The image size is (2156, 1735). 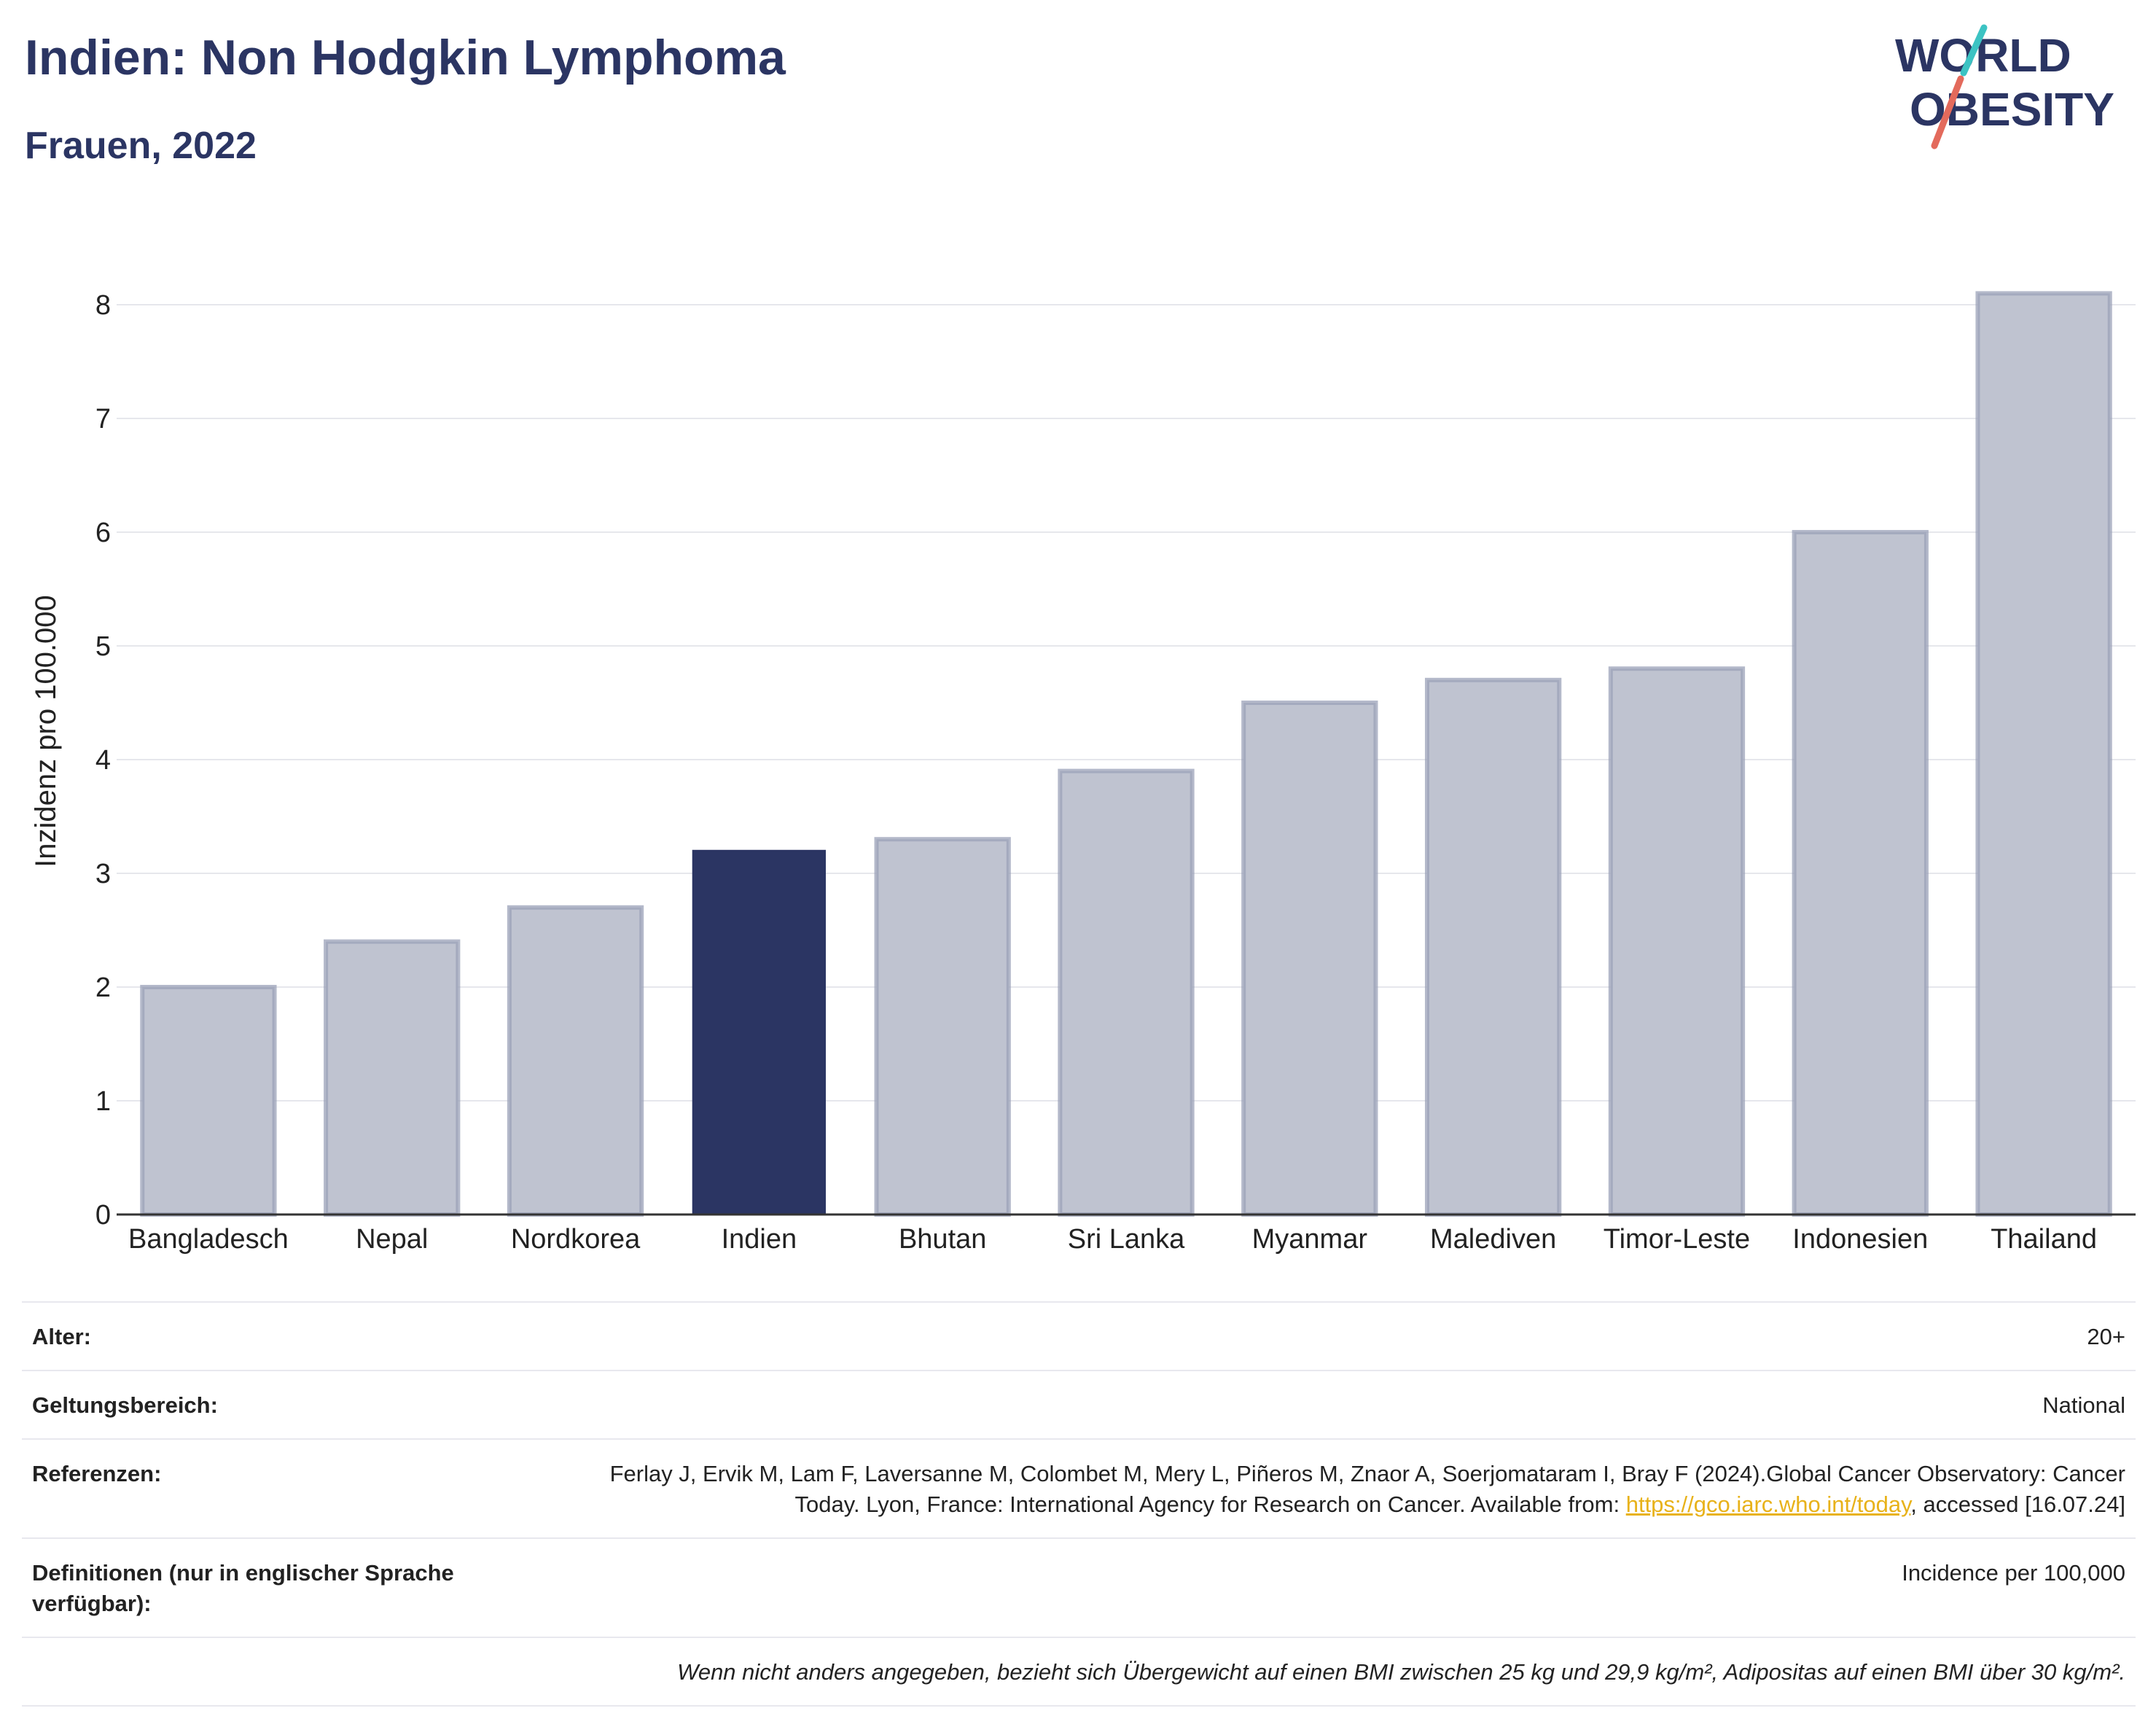 I want to click on meta-defs-value: Incidence per 100,000, so click(x=2014, y=1573).